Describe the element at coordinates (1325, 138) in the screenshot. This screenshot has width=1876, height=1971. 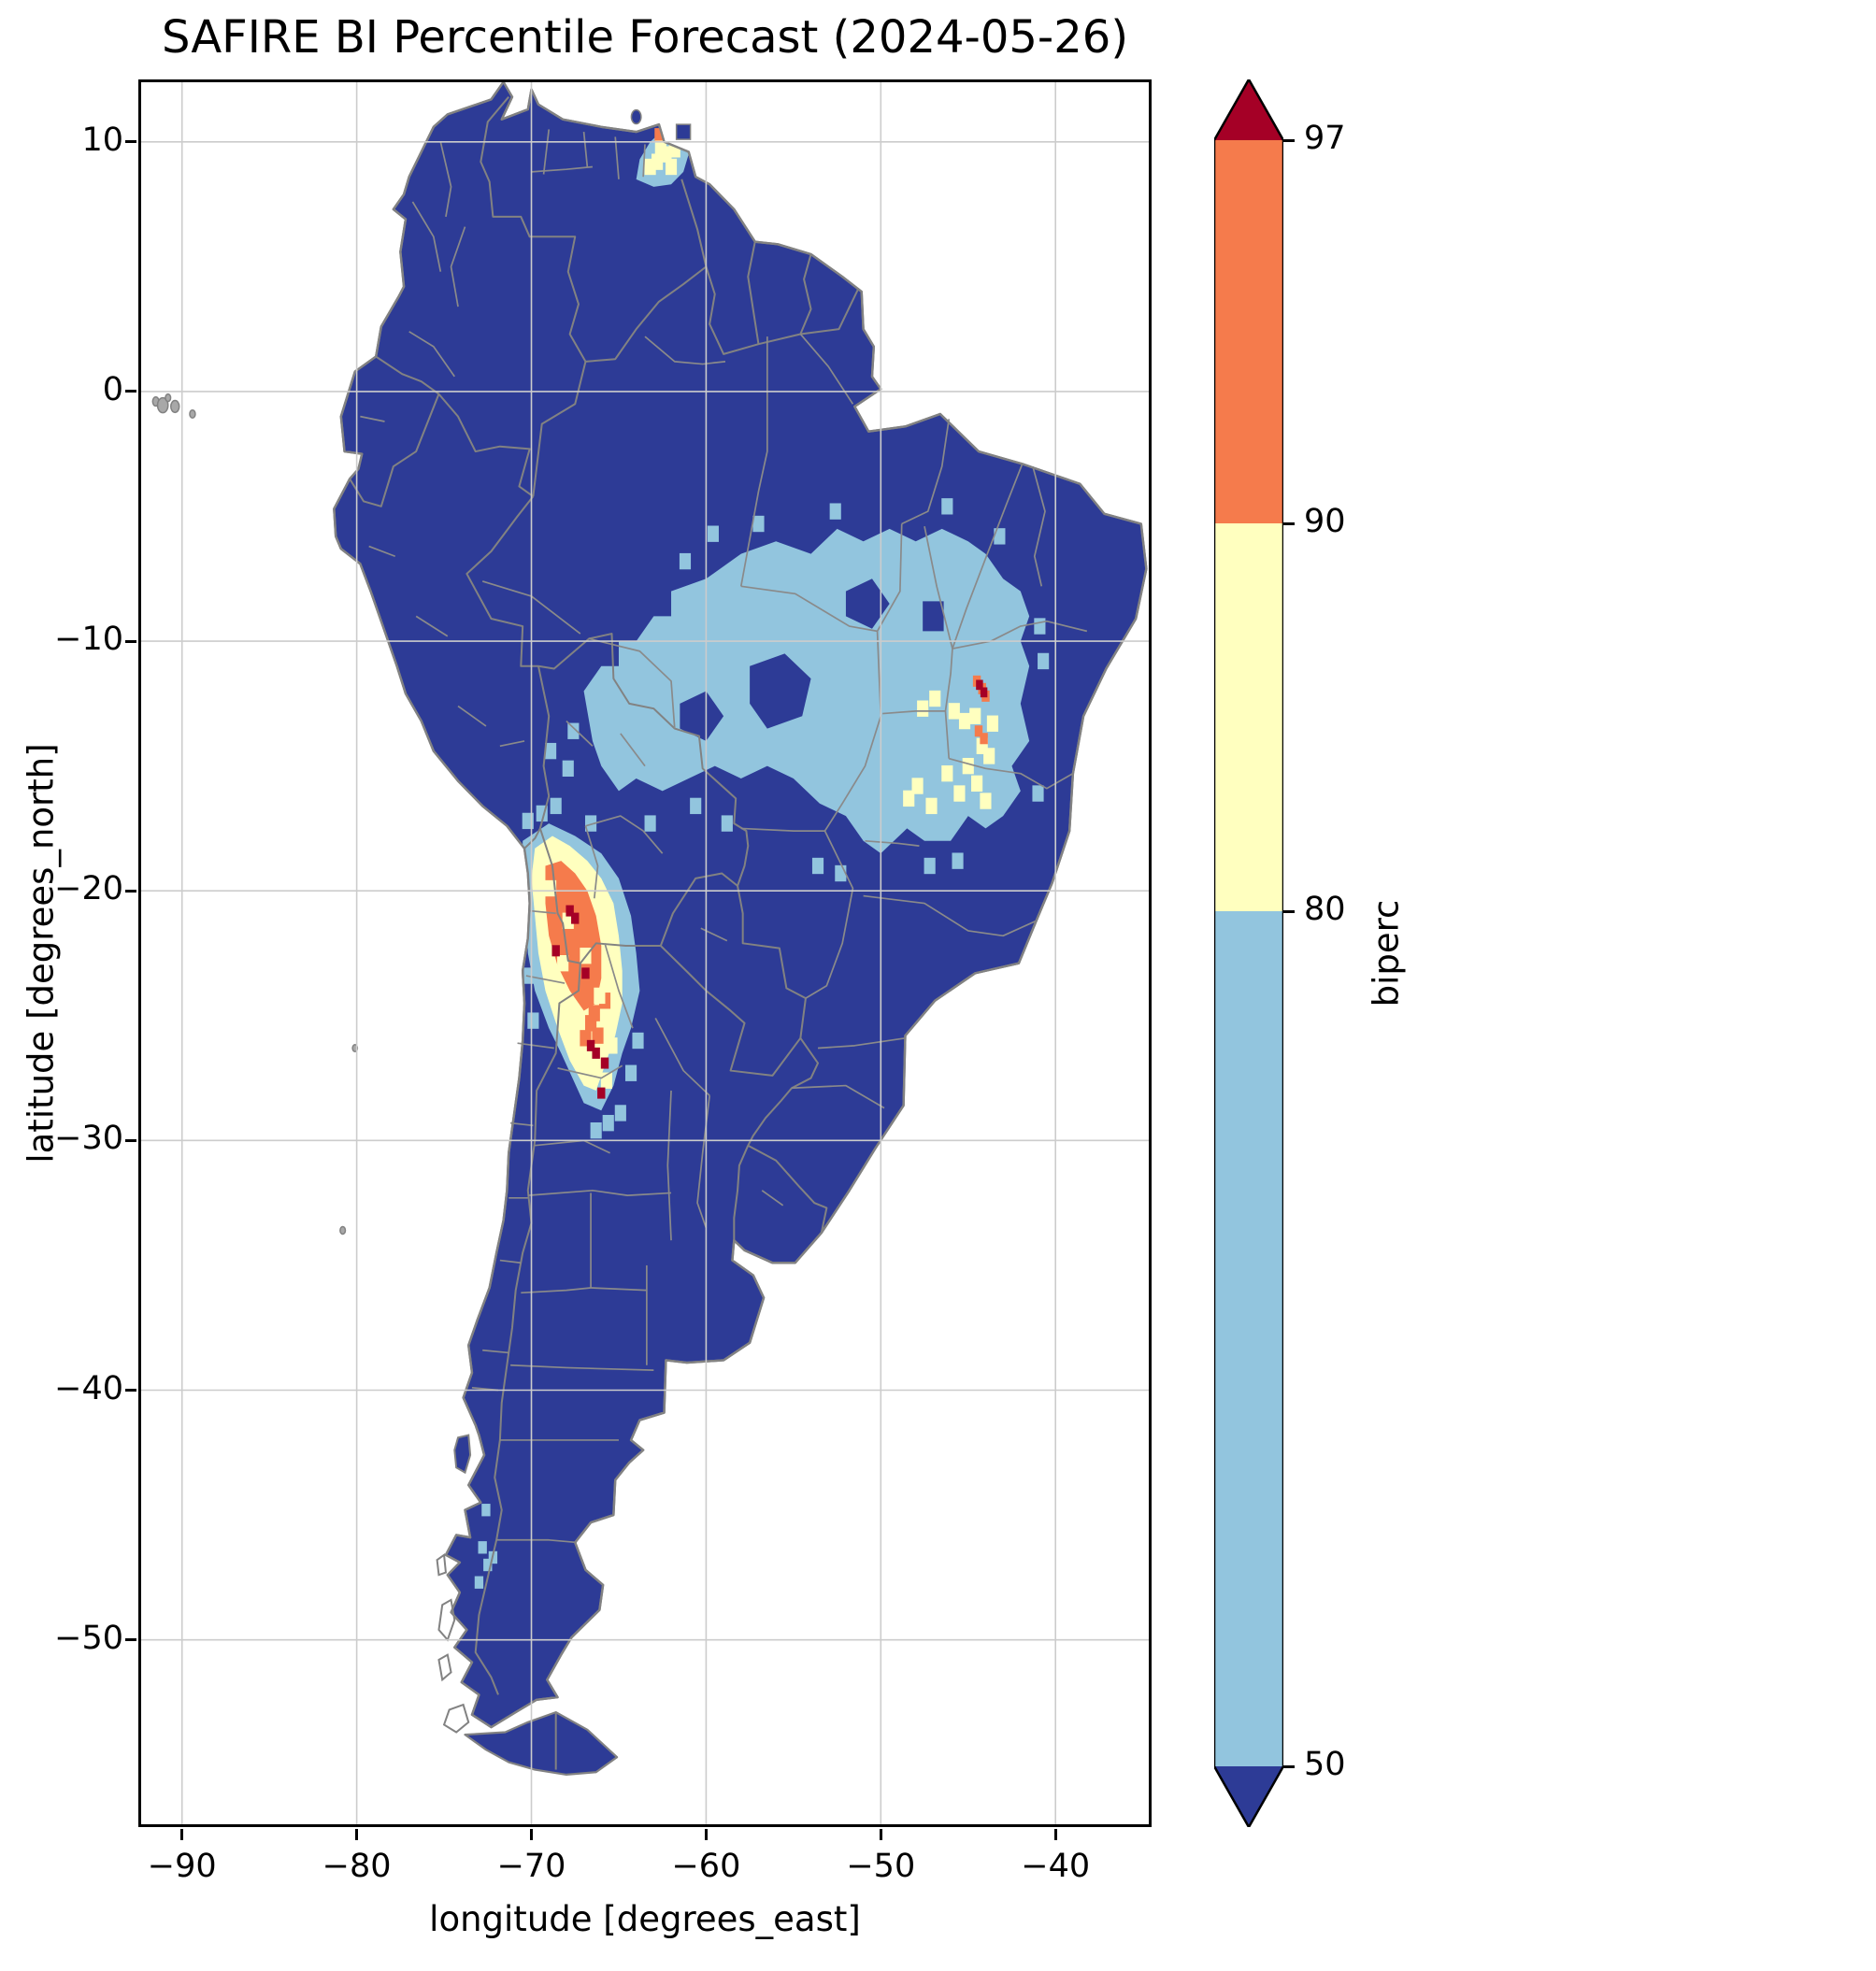
I see `colorbar-tick-label: 97` at that location.